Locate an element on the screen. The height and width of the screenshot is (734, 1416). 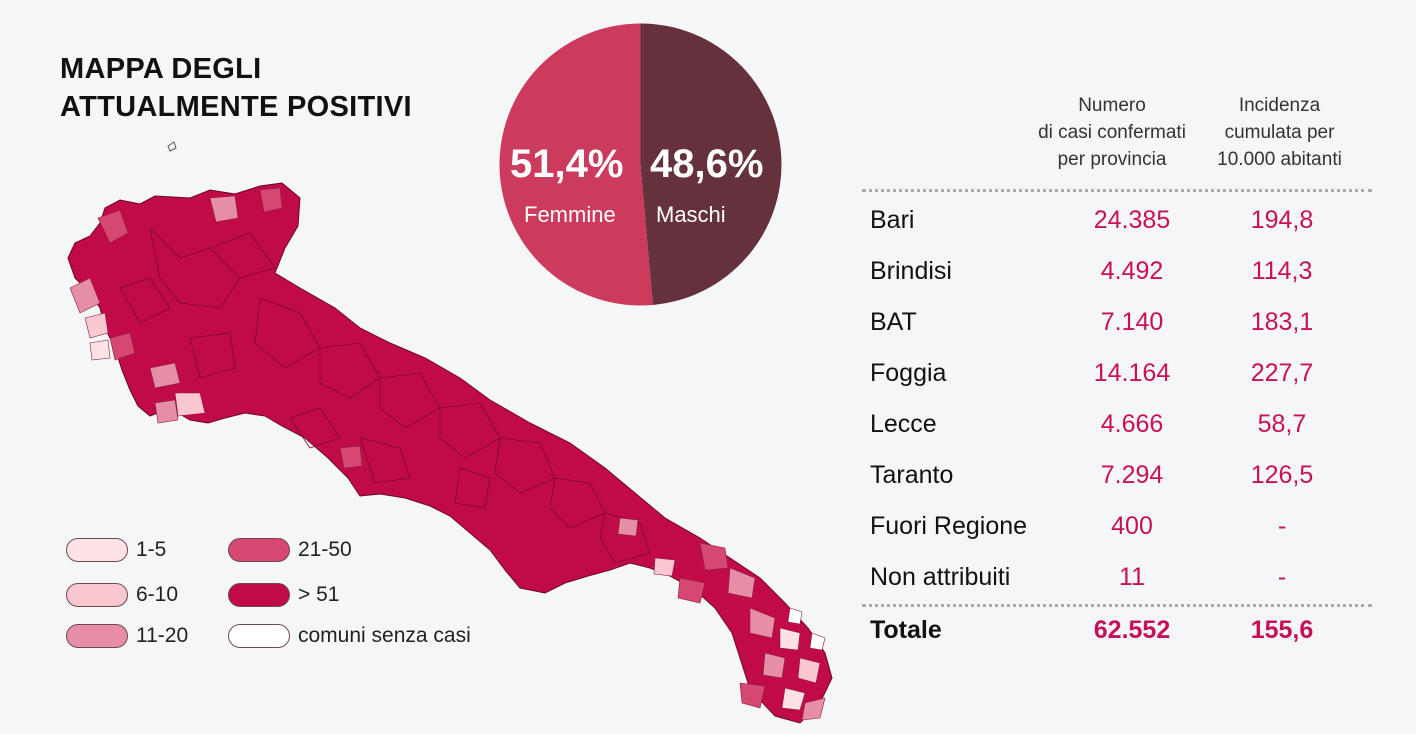
col-header-cases: Numero di casi confermati per provincia is located at coordinates (1112, 132).